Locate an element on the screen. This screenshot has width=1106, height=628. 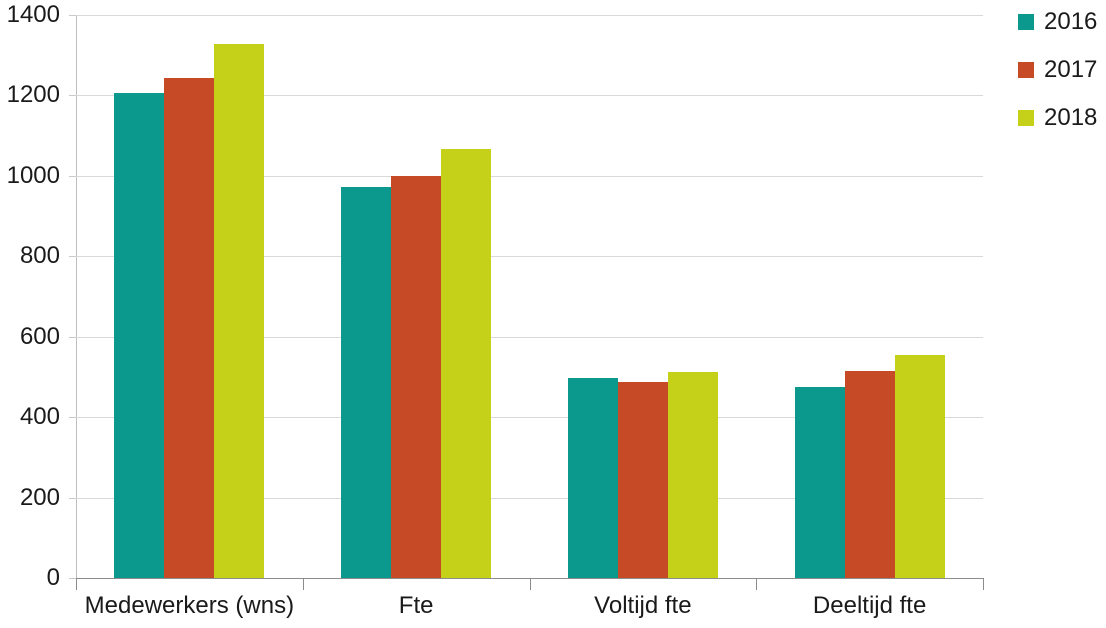
bar-fte-2016 is located at coordinates (366, 382).